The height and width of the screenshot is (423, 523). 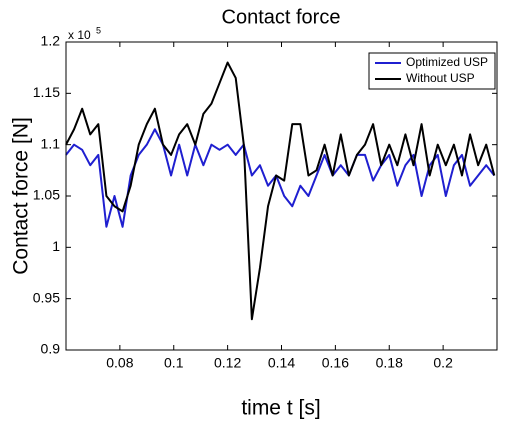 What do you see at coordinates (447, 62) in the screenshot?
I see `legend-label: Optimized USP` at bounding box center [447, 62].